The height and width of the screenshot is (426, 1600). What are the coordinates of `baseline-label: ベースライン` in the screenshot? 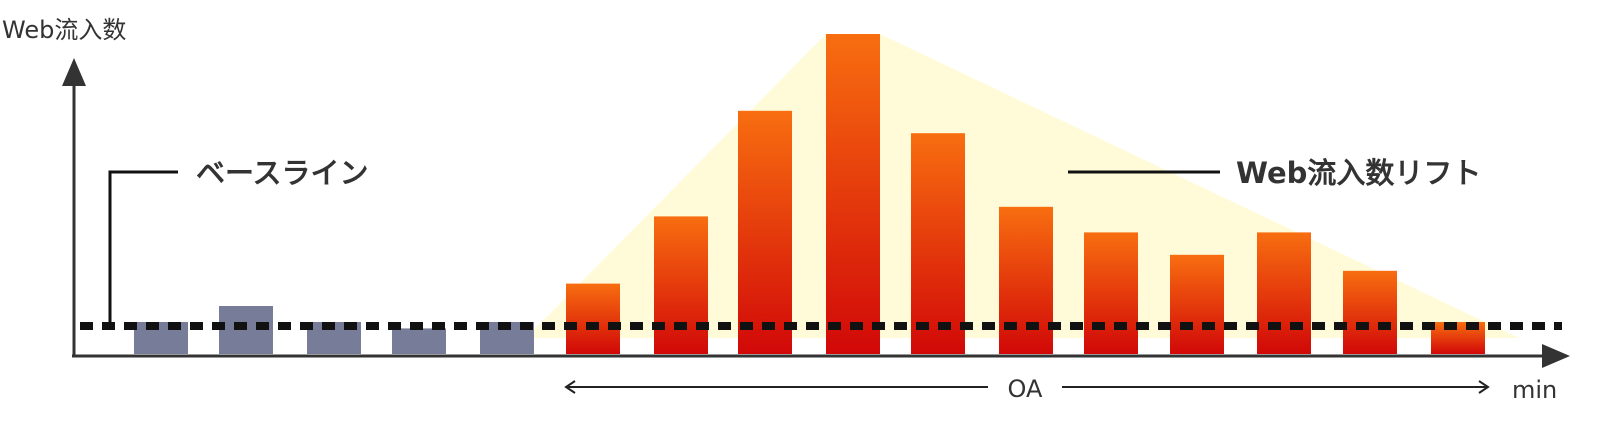 It's located at (282, 173).